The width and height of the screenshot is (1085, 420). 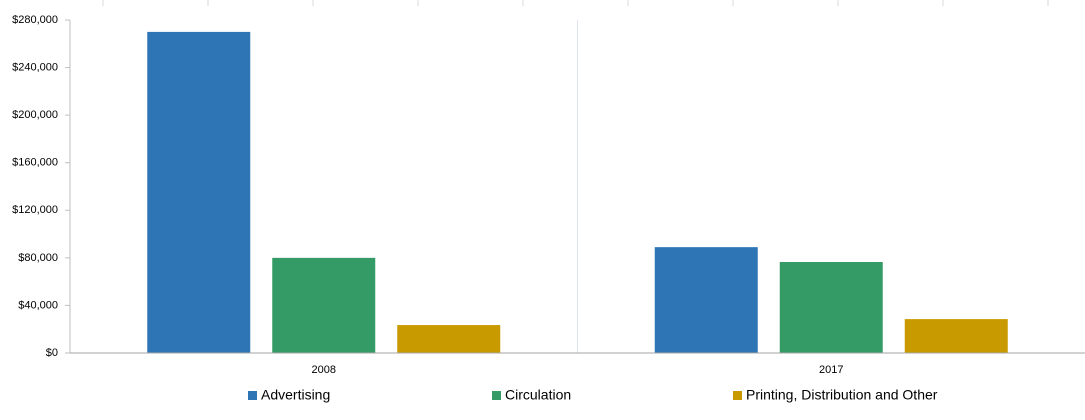 What do you see at coordinates (842, 395) in the screenshot?
I see `legend-label: Printing, Distribution and Other` at bounding box center [842, 395].